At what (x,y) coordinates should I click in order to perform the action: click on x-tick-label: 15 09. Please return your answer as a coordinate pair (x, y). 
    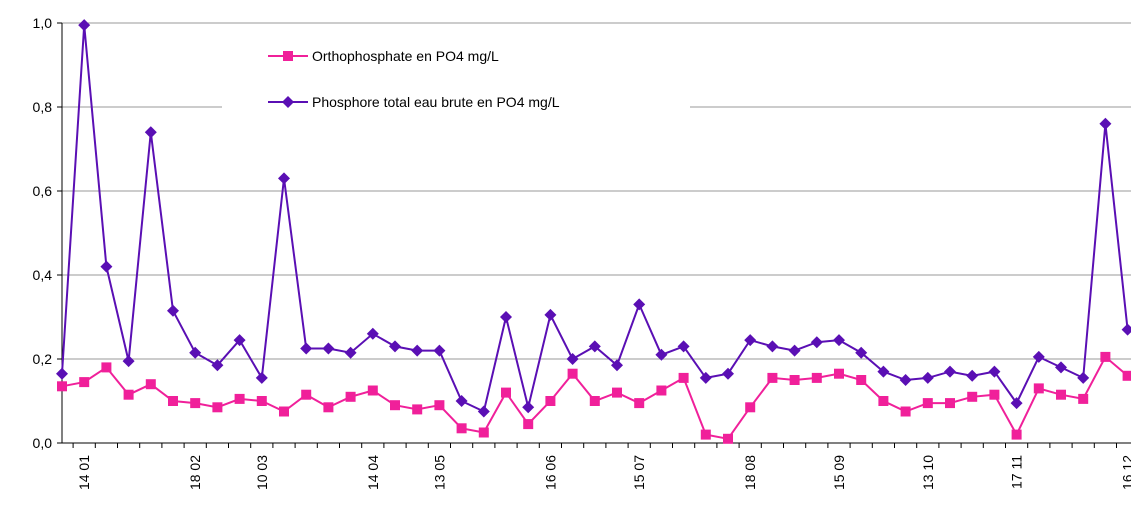
    Looking at the image, I should click on (839, 472).